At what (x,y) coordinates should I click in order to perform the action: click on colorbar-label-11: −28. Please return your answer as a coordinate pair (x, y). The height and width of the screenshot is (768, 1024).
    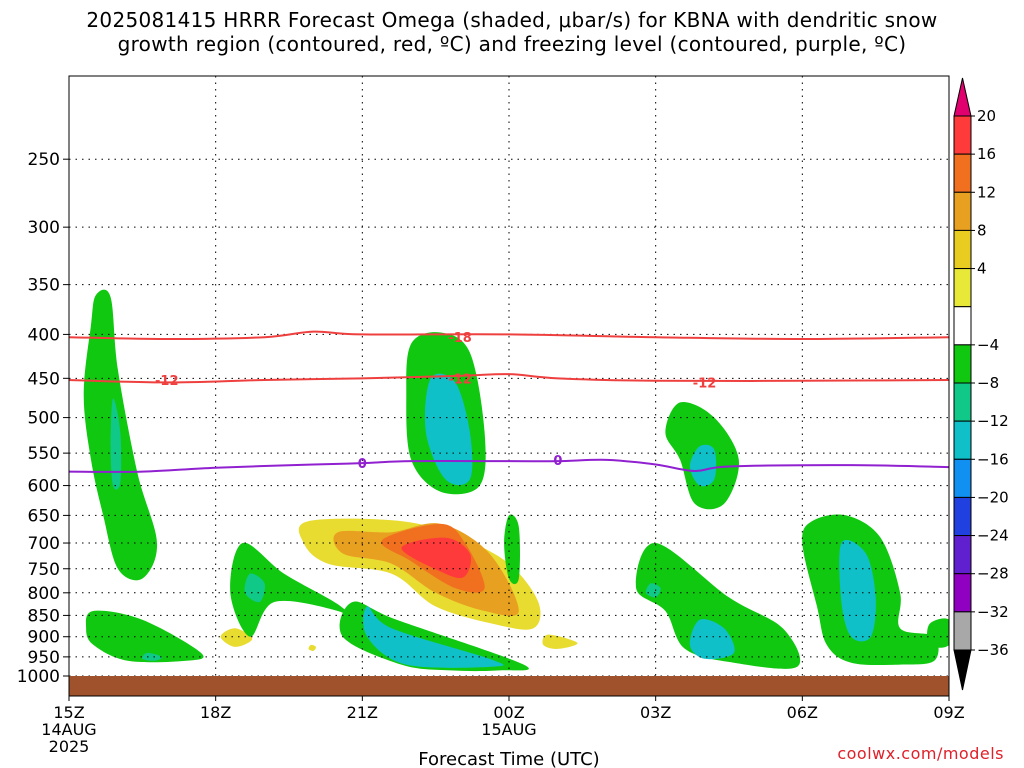
    Looking at the image, I should click on (993, 574).